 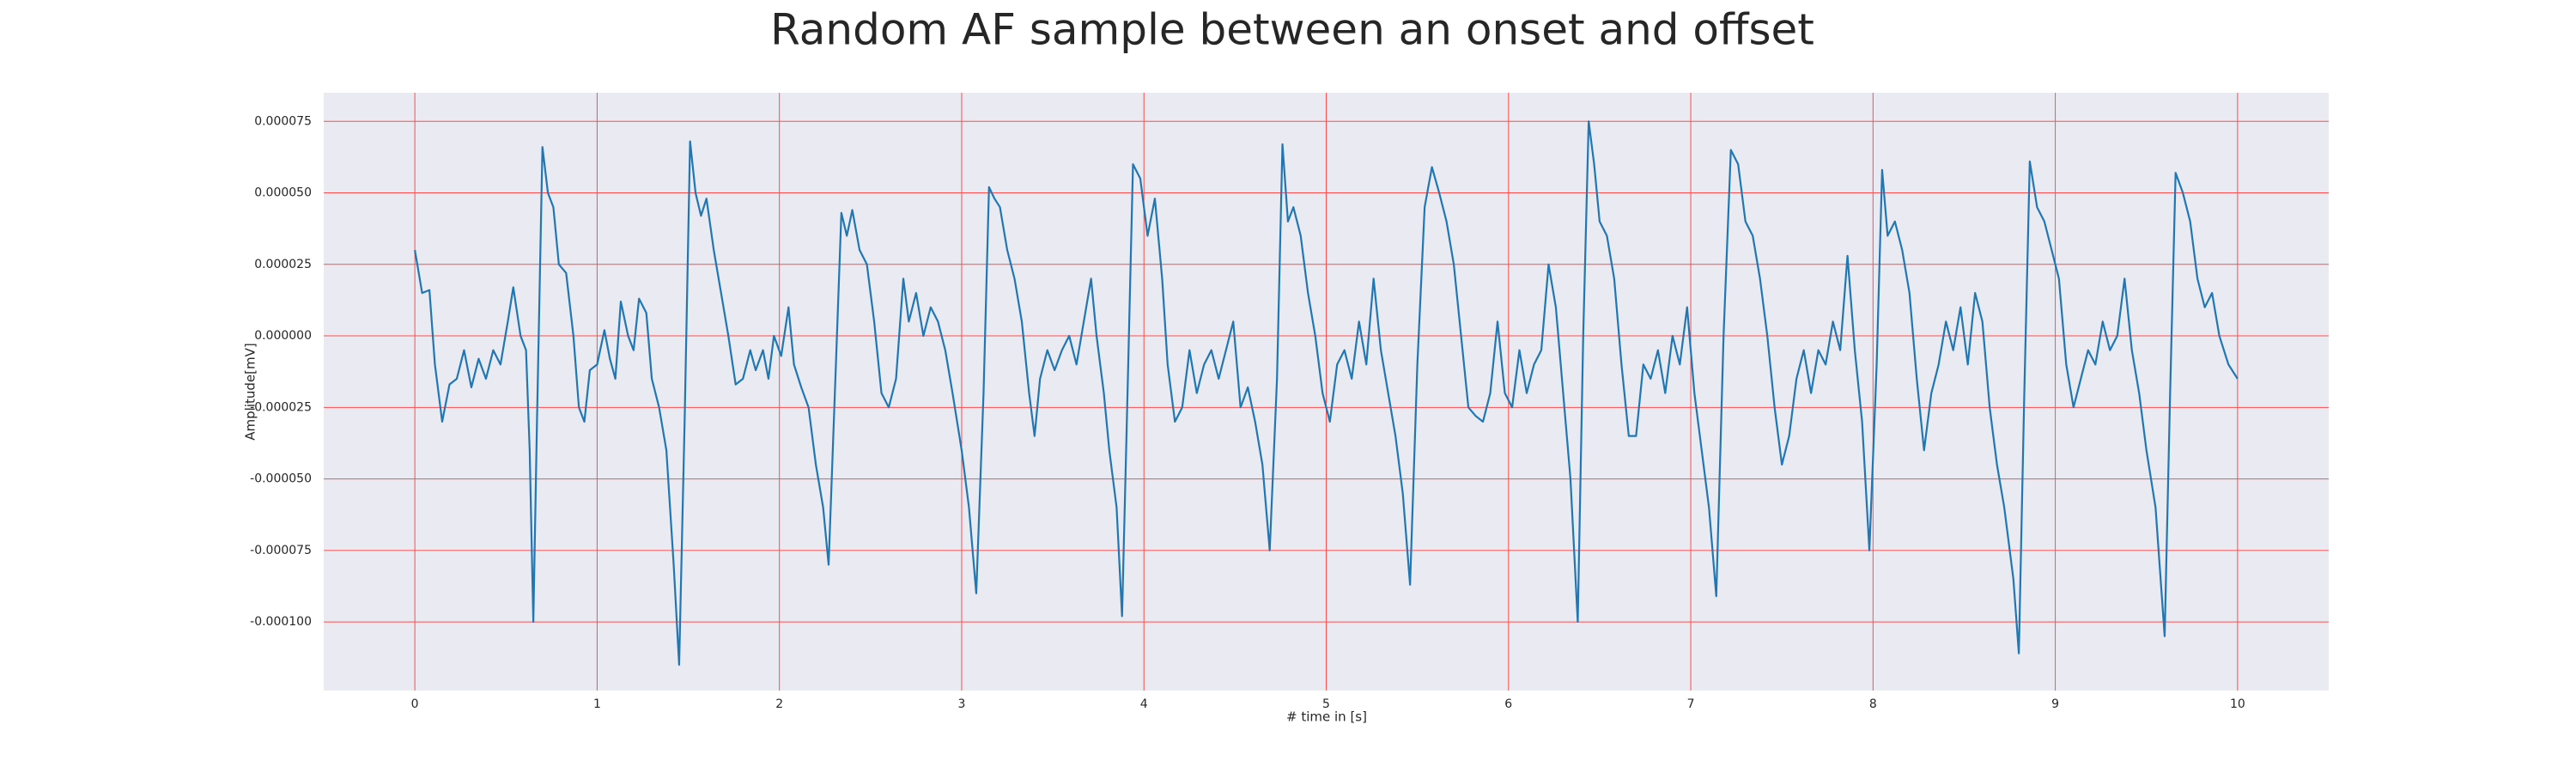 What do you see at coordinates (1144, 704) in the screenshot?
I see `x-tick-label: 4` at bounding box center [1144, 704].